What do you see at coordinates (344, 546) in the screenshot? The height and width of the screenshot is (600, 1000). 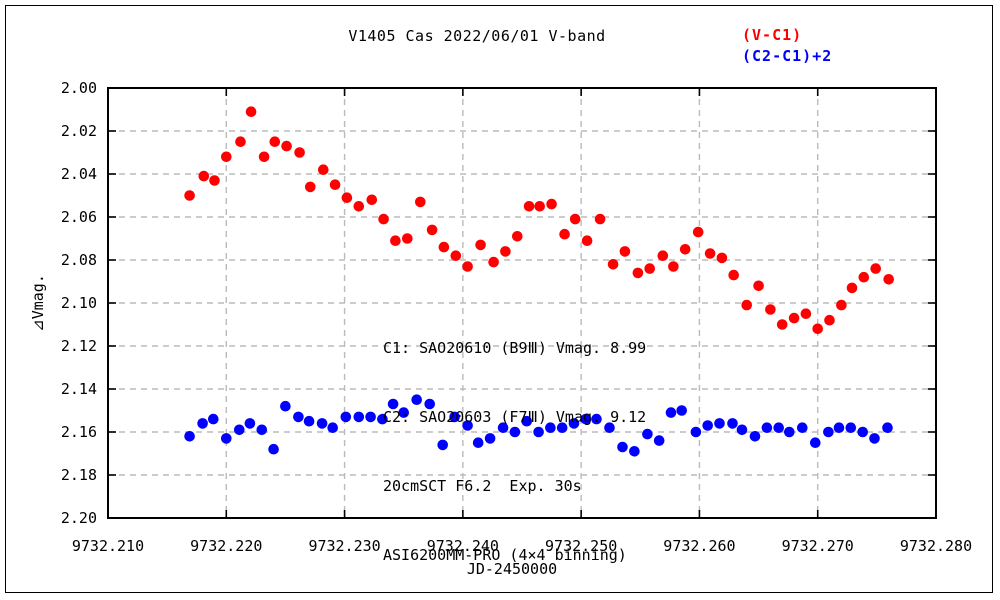 I see `x-tick-label: 9732.230` at bounding box center [344, 546].